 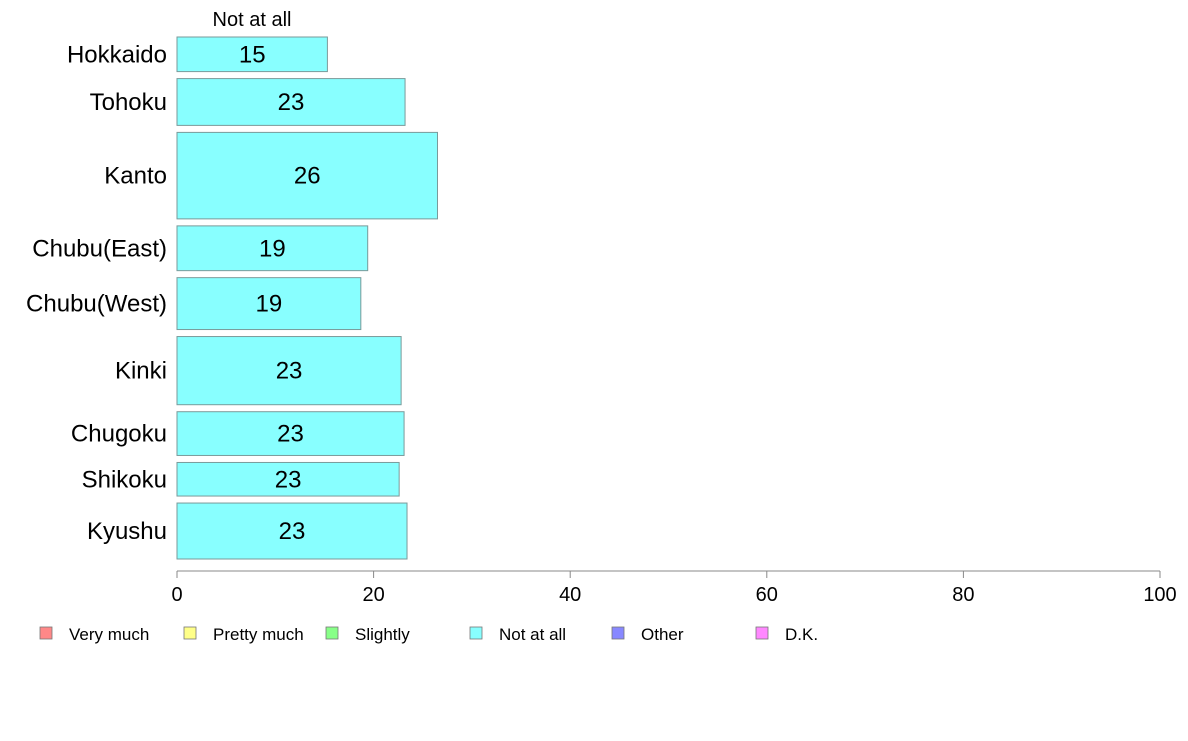 I want to click on bar-value-label: 26, so click(x=307, y=176).